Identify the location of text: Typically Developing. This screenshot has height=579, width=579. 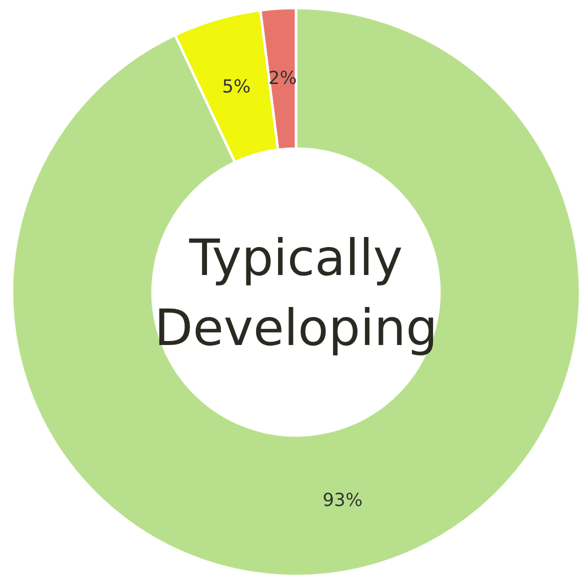
(296, 293).